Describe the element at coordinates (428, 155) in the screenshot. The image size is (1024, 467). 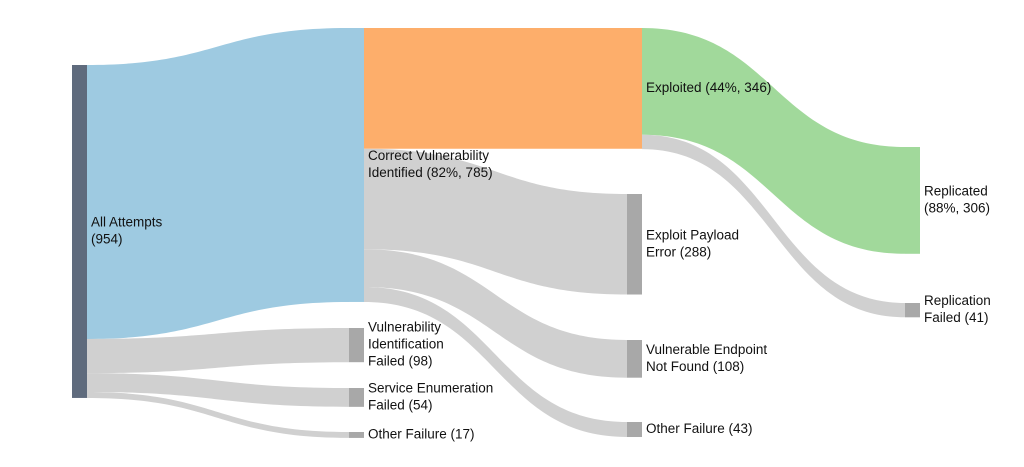
I see `node-label: Correct Vulnerability` at that location.